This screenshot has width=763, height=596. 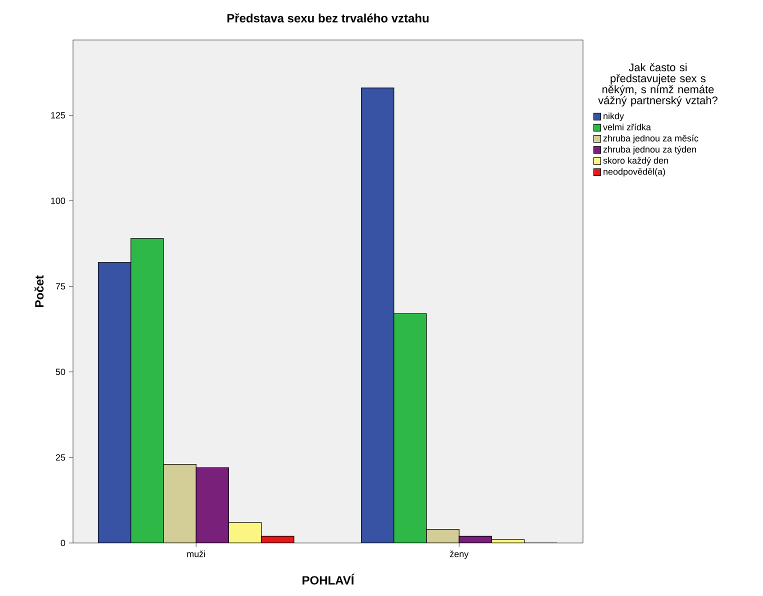 I want to click on legend-label: nikdy, so click(x=614, y=116).